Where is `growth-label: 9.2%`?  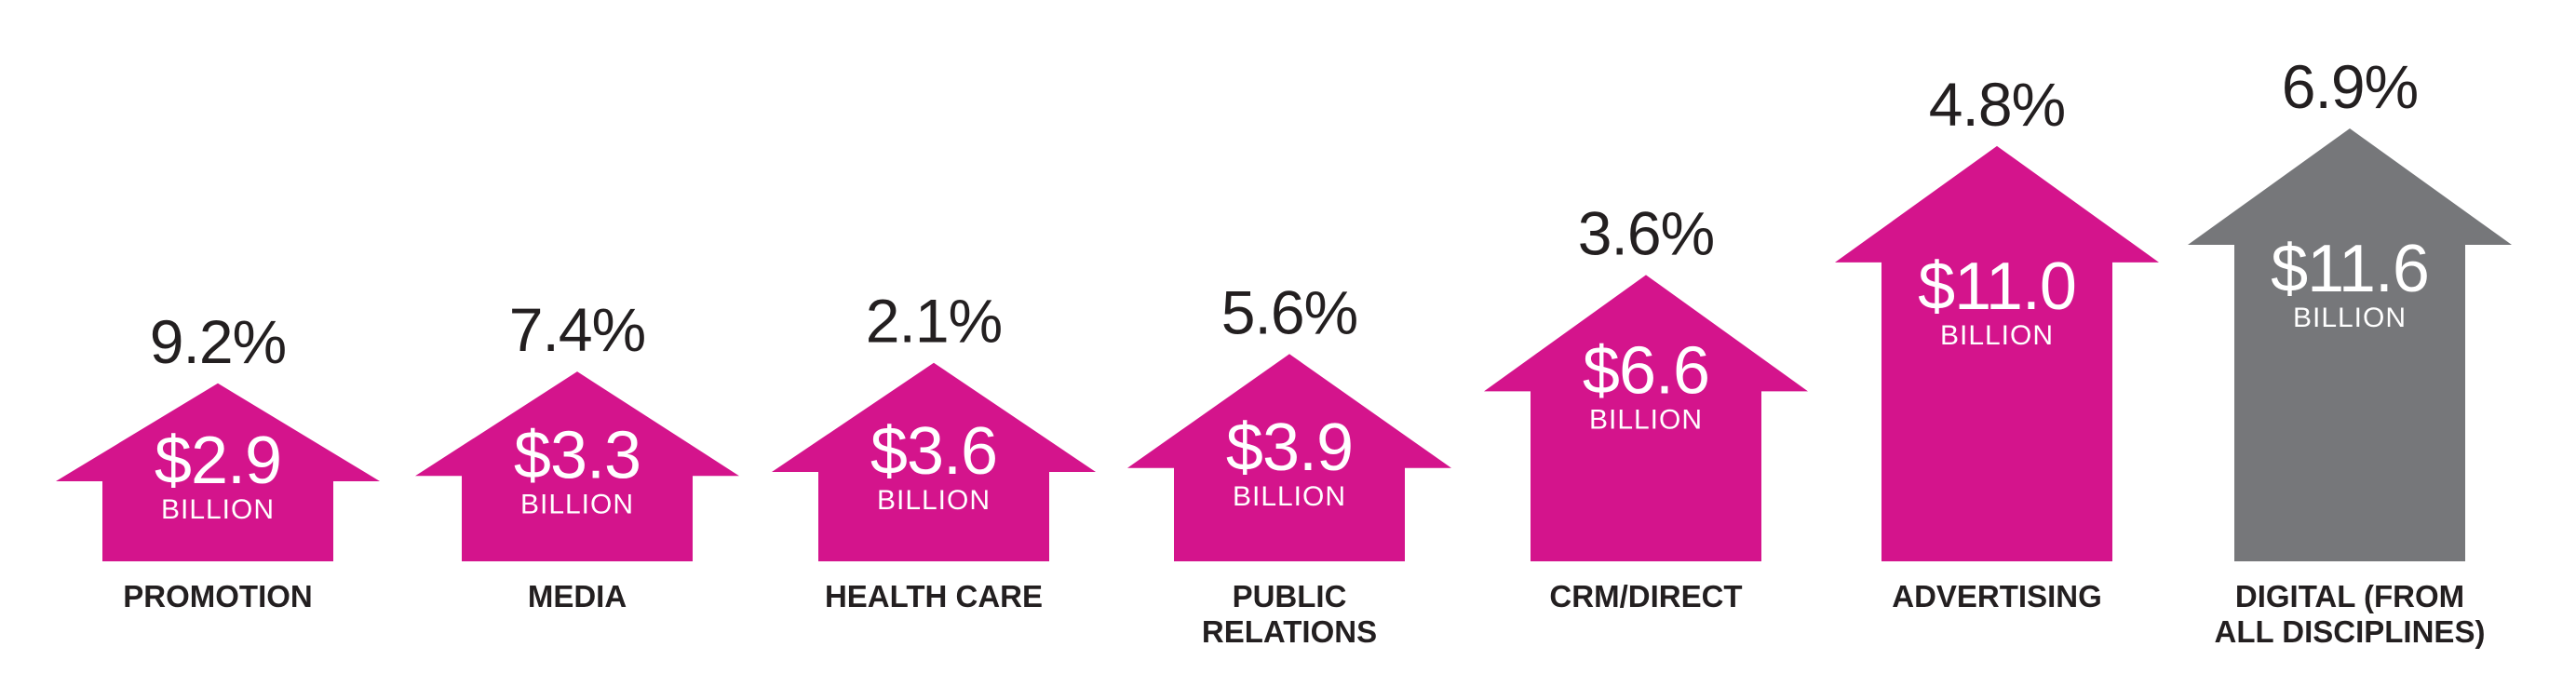 growth-label: 9.2% is located at coordinates (218, 342).